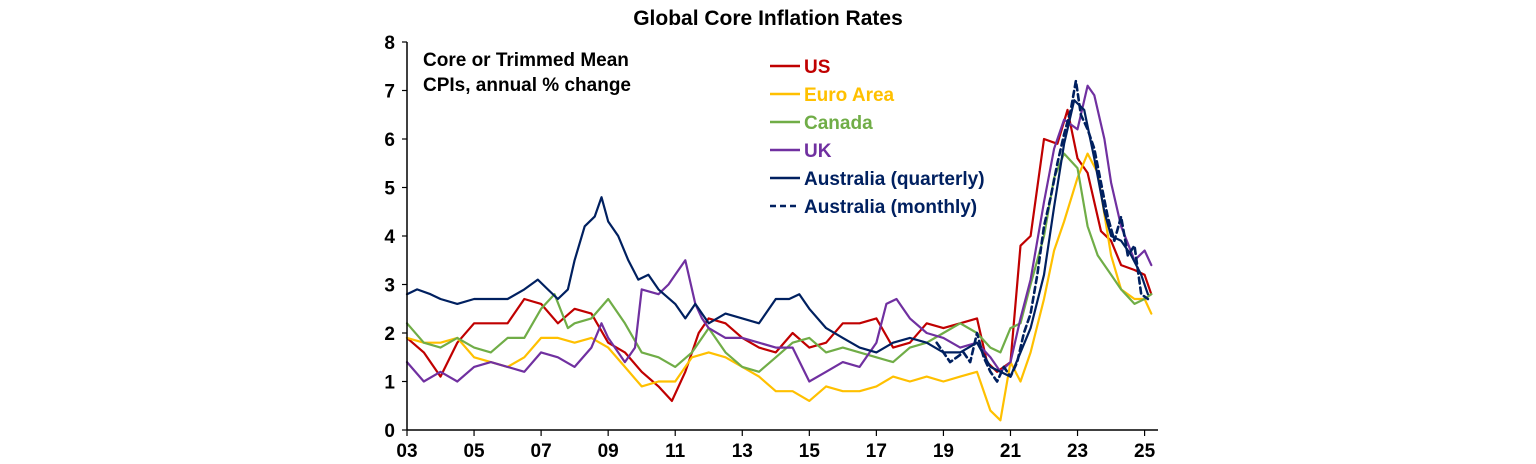 This screenshot has height=464, width=1536. Describe the element at coordinates (817, 67) in the screenshot. I see `legend-label: US` at that location.